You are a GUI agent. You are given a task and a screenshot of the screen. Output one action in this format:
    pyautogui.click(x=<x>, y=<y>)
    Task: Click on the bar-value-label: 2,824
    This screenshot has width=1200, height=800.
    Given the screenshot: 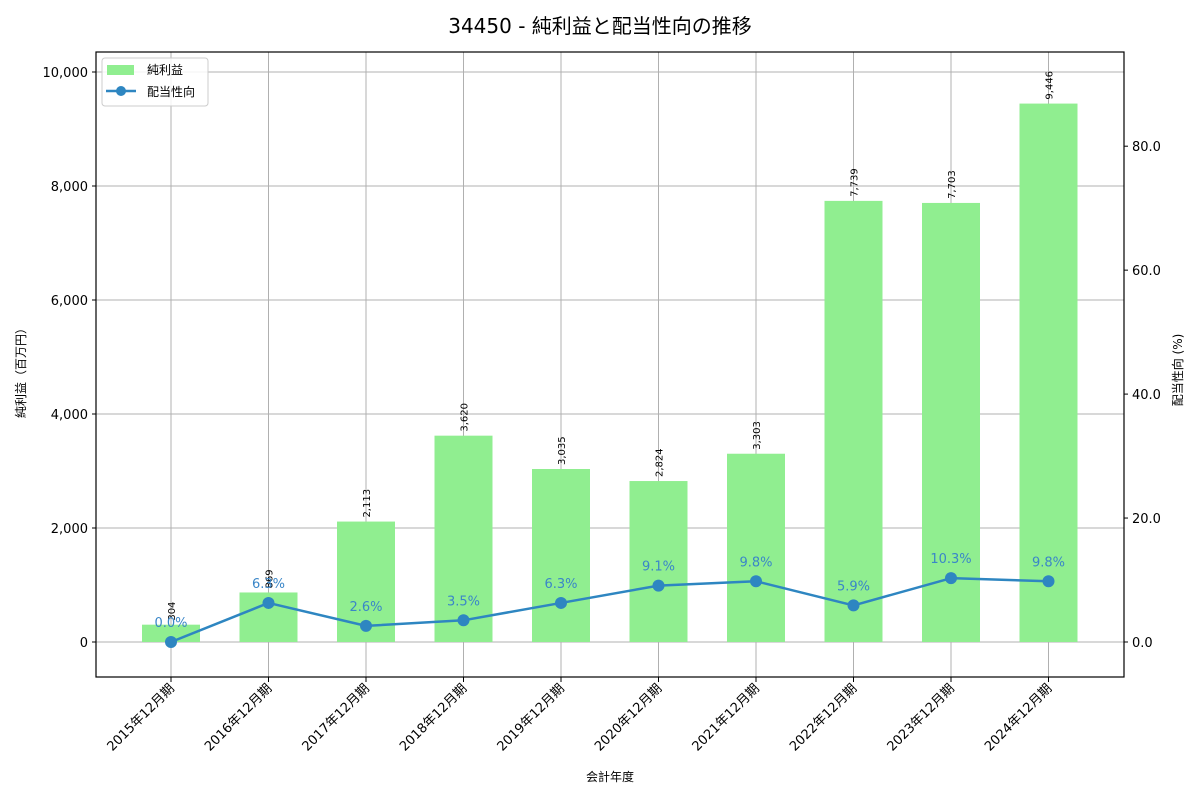 What is the action you would take?
    pyautogui.click(x=660, y=462)
    